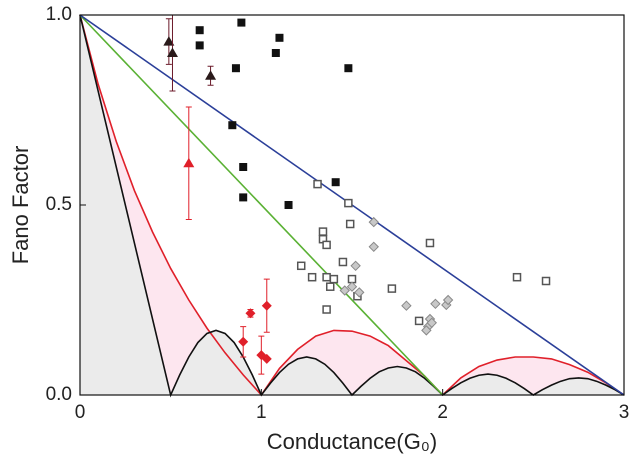 The height and width of the screenshot is (465, 630). Describe the element at coordinates (80, 412) in the screenshot. I see `x-tick-label: 0` at that location.